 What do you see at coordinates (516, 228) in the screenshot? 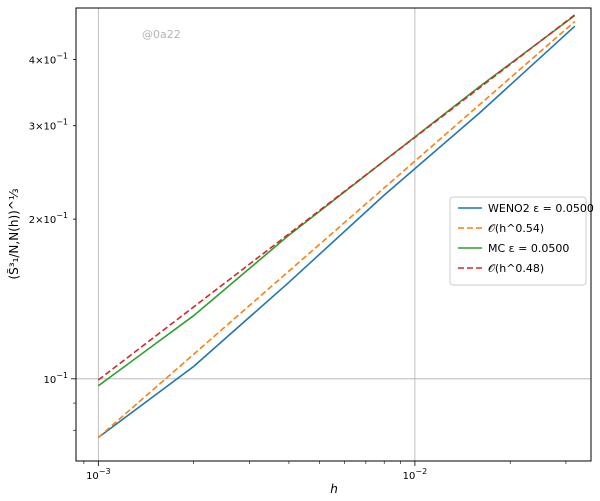
I see `legend-label: 𝒪(h^0.54)` at bounding box center [516, 228].